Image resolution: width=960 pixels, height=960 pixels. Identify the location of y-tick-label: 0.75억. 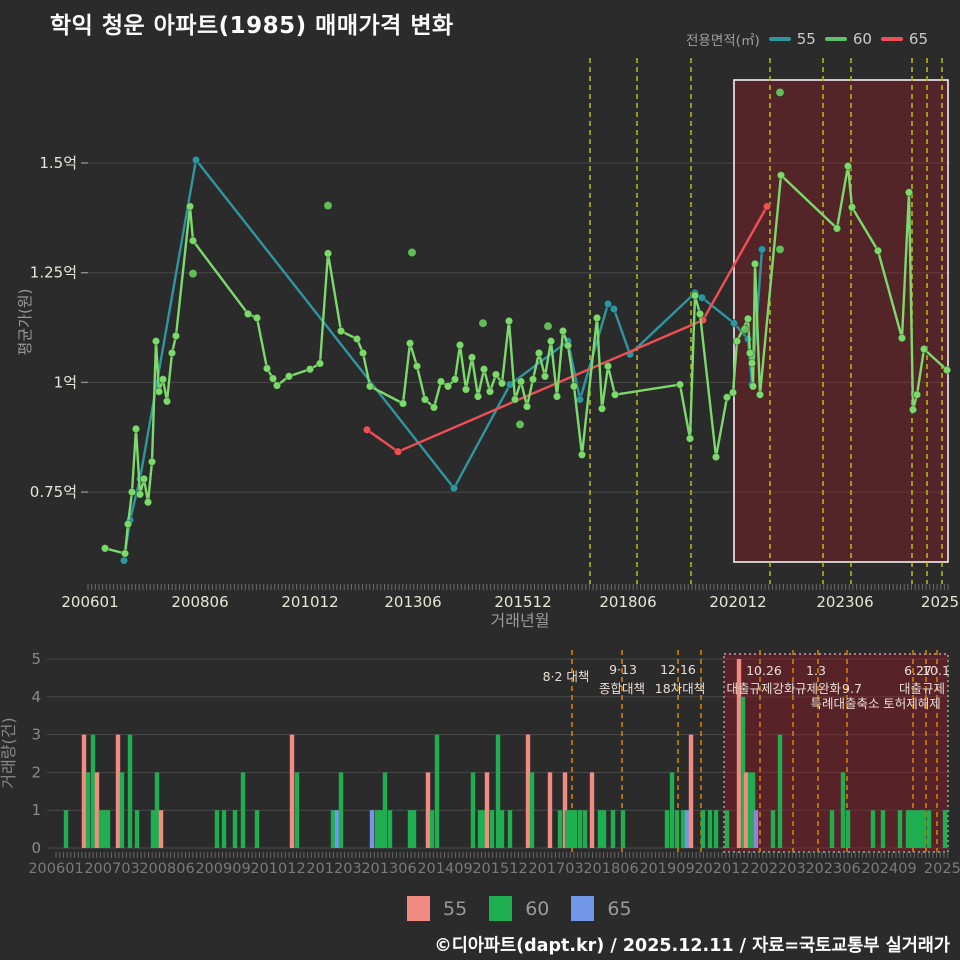
(53, 492).